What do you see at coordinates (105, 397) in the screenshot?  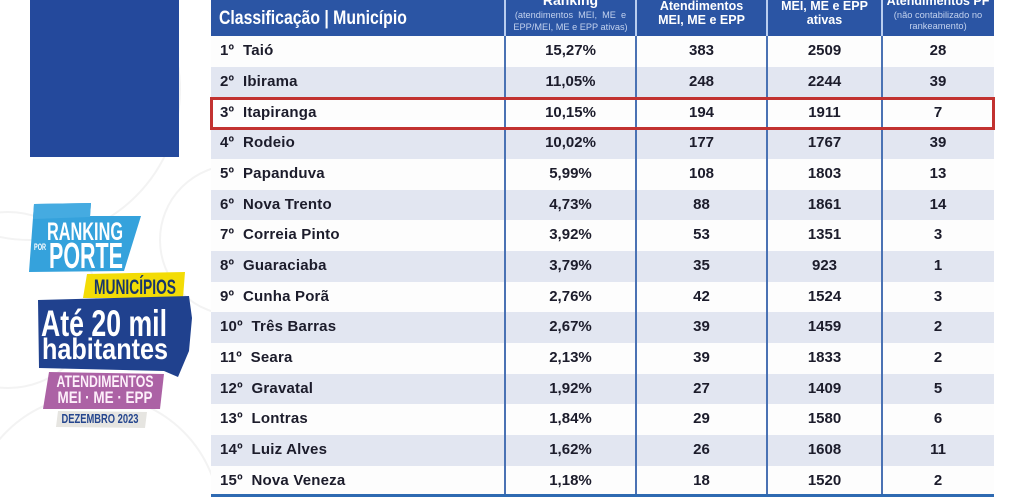 I see `svg-text: MEI · ME · EPP` at bounding box center [105, 397].